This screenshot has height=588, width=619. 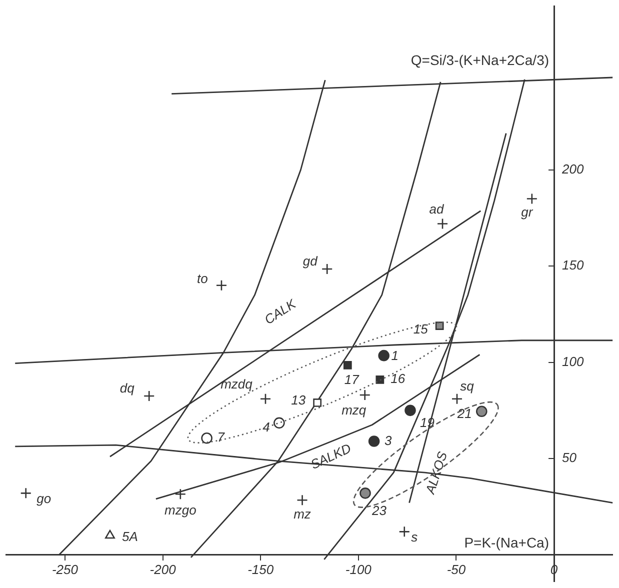 What do you see at coordinates (394, 356) in the screenshot?
I see `annotation: 1` at bounding box center [394, 356].